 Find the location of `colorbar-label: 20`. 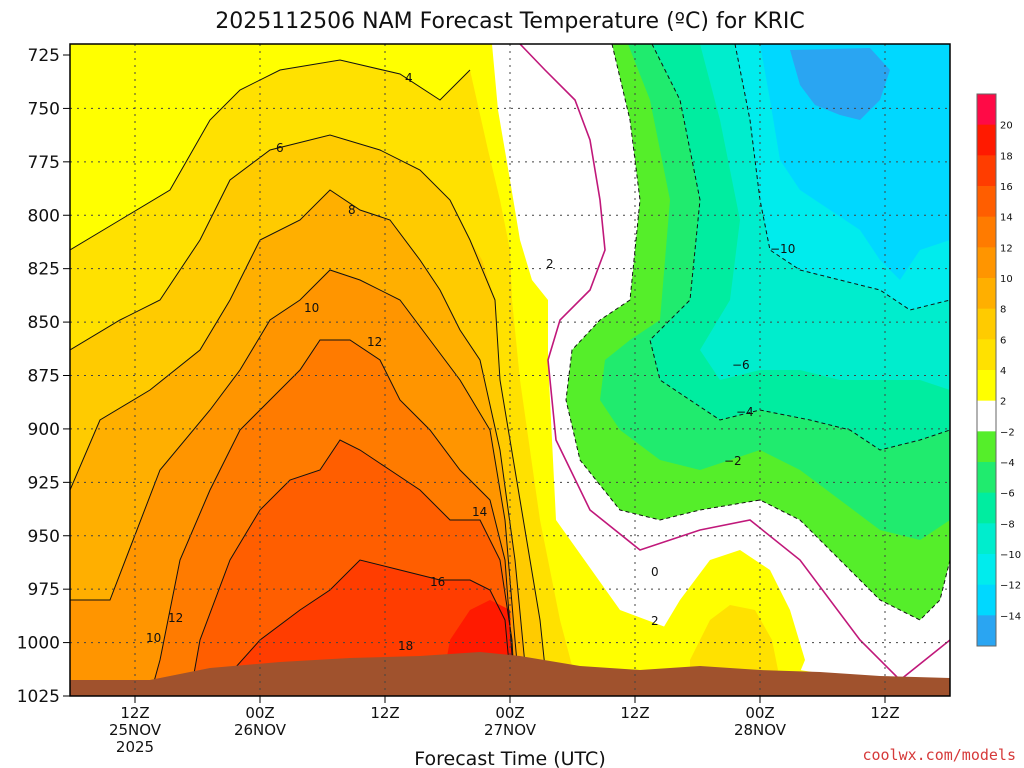

colorbar-label: 20 is located at coordinates (1006, 126).